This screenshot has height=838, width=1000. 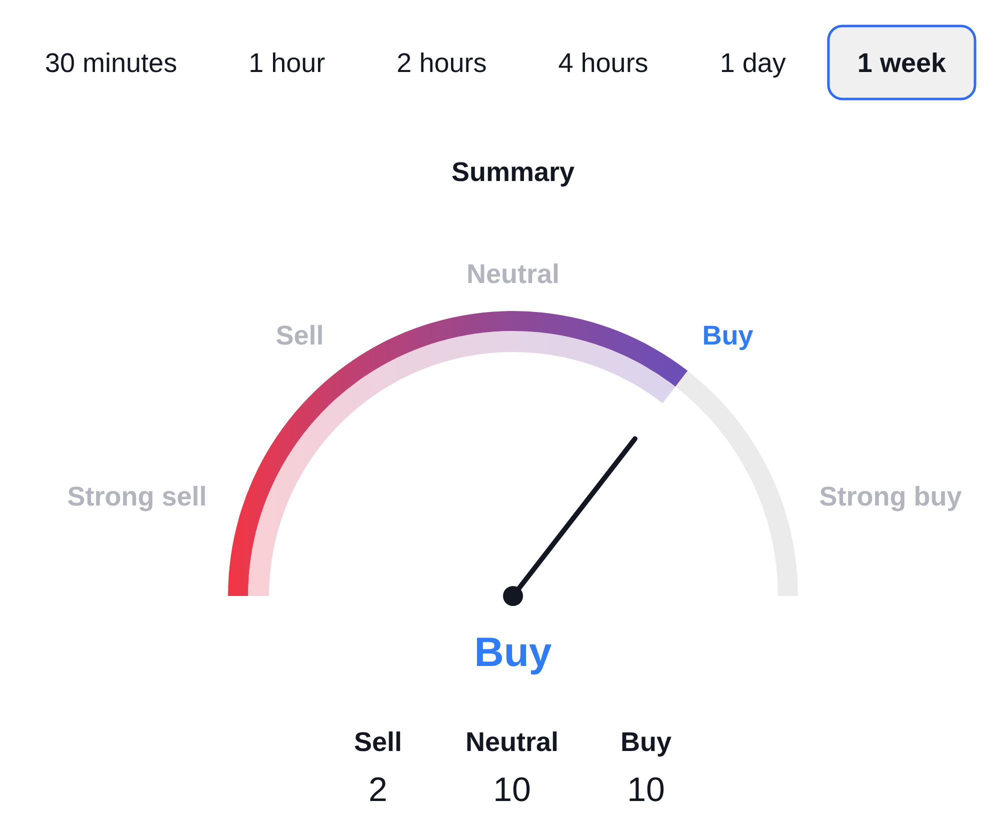 What do you see at coordinates (512, 742) in the screenshot?
I see `category-label: Neutral` at bounding box center [512, 742].